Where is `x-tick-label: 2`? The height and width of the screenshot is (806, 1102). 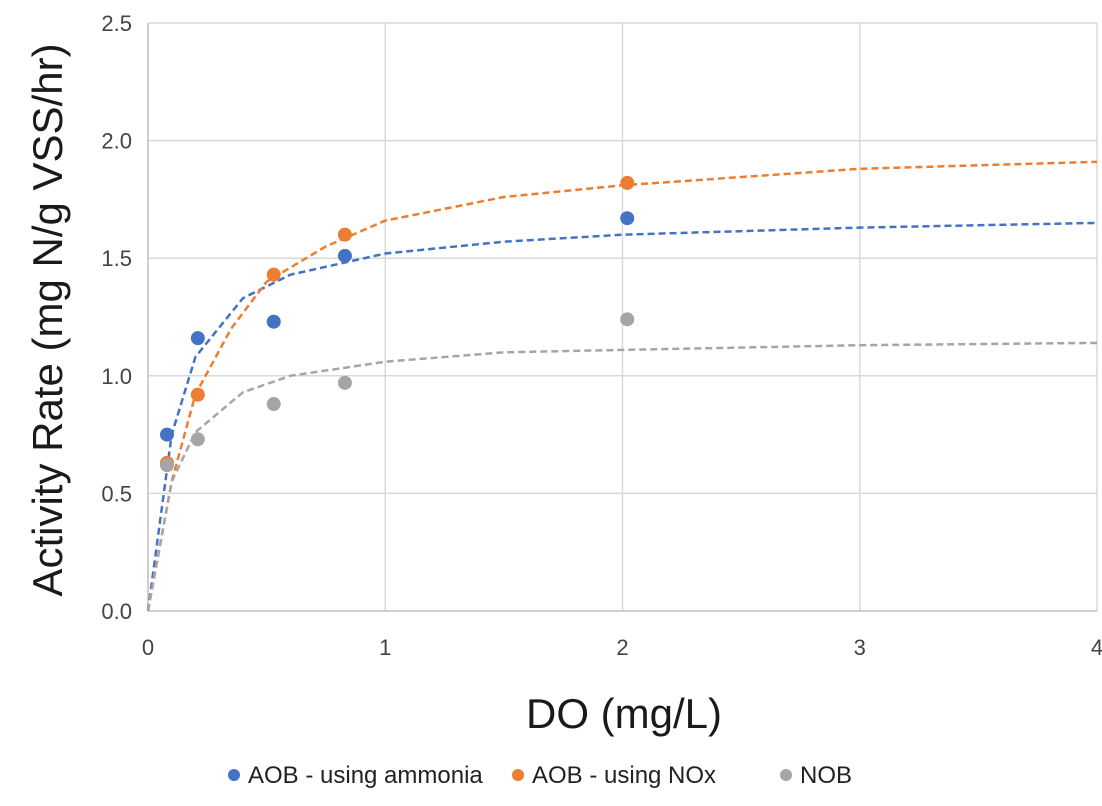
x-tick-label: 2 is located at coordinates (622, 647).